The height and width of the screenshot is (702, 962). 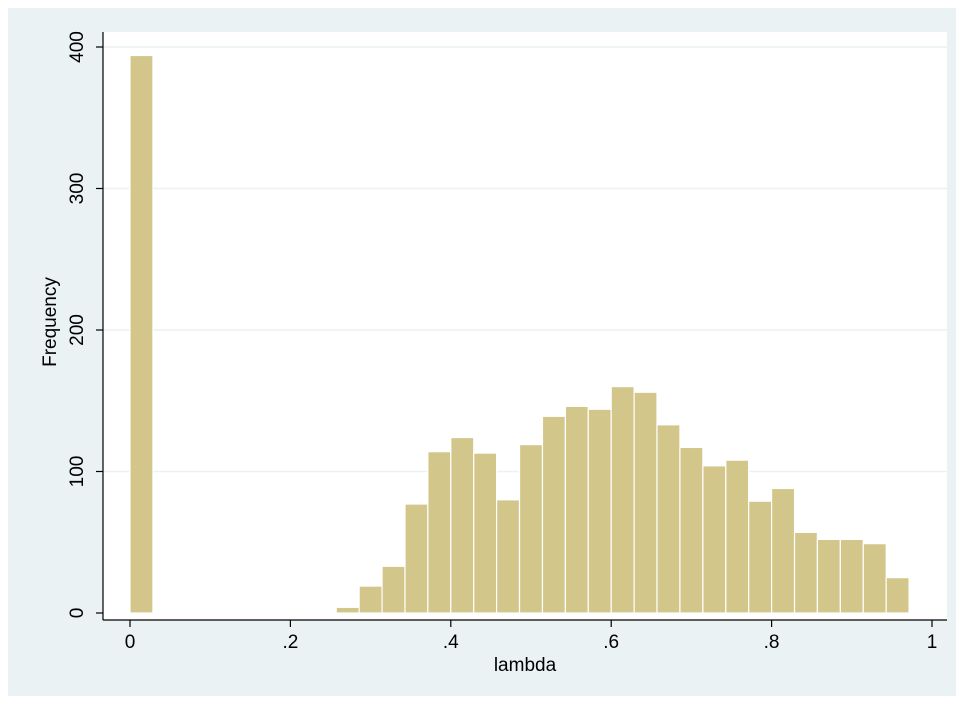 I want to click on y-tick-label: 100, so click(x=77, y=472).